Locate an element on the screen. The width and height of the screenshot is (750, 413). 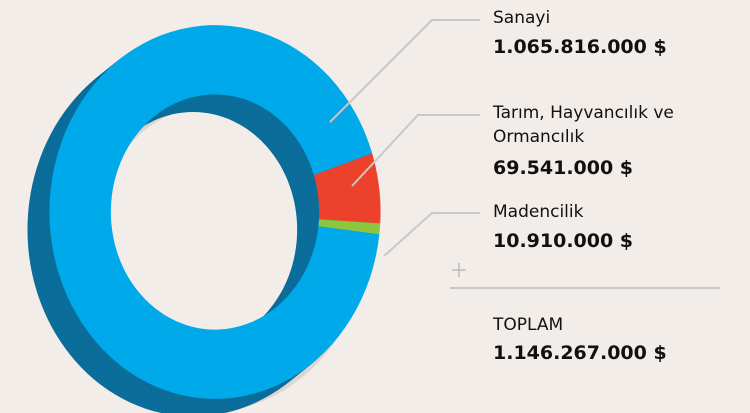
leader-lines is located at coordinates (404, 138).